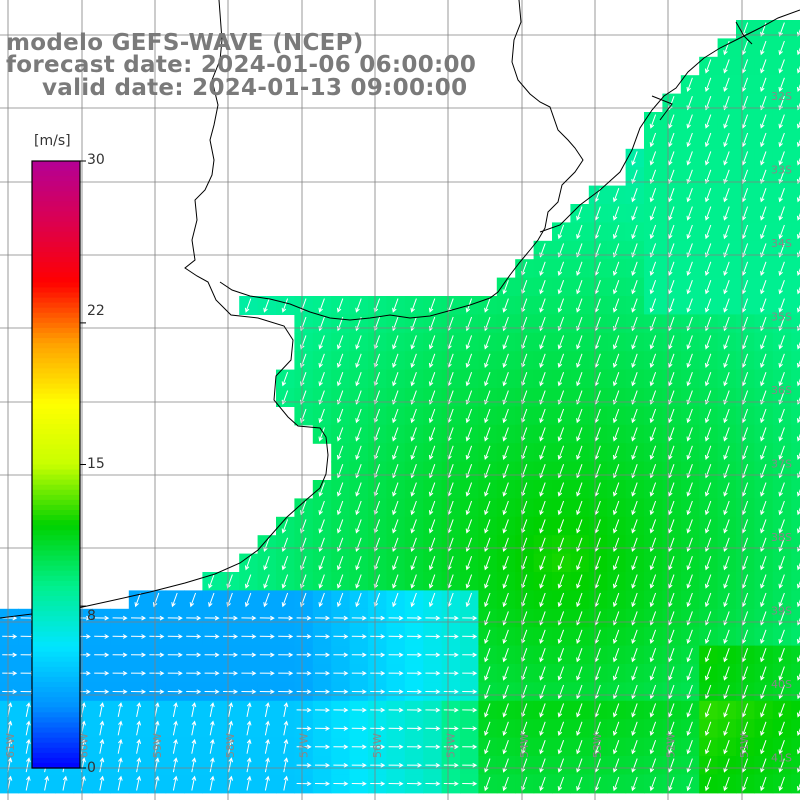 The image size is (800, 800). What do you see at coordinates (91, 616) in the screenshot?
I see `colorbar-tick-label-8: 8` at bounding box center [91, 616].